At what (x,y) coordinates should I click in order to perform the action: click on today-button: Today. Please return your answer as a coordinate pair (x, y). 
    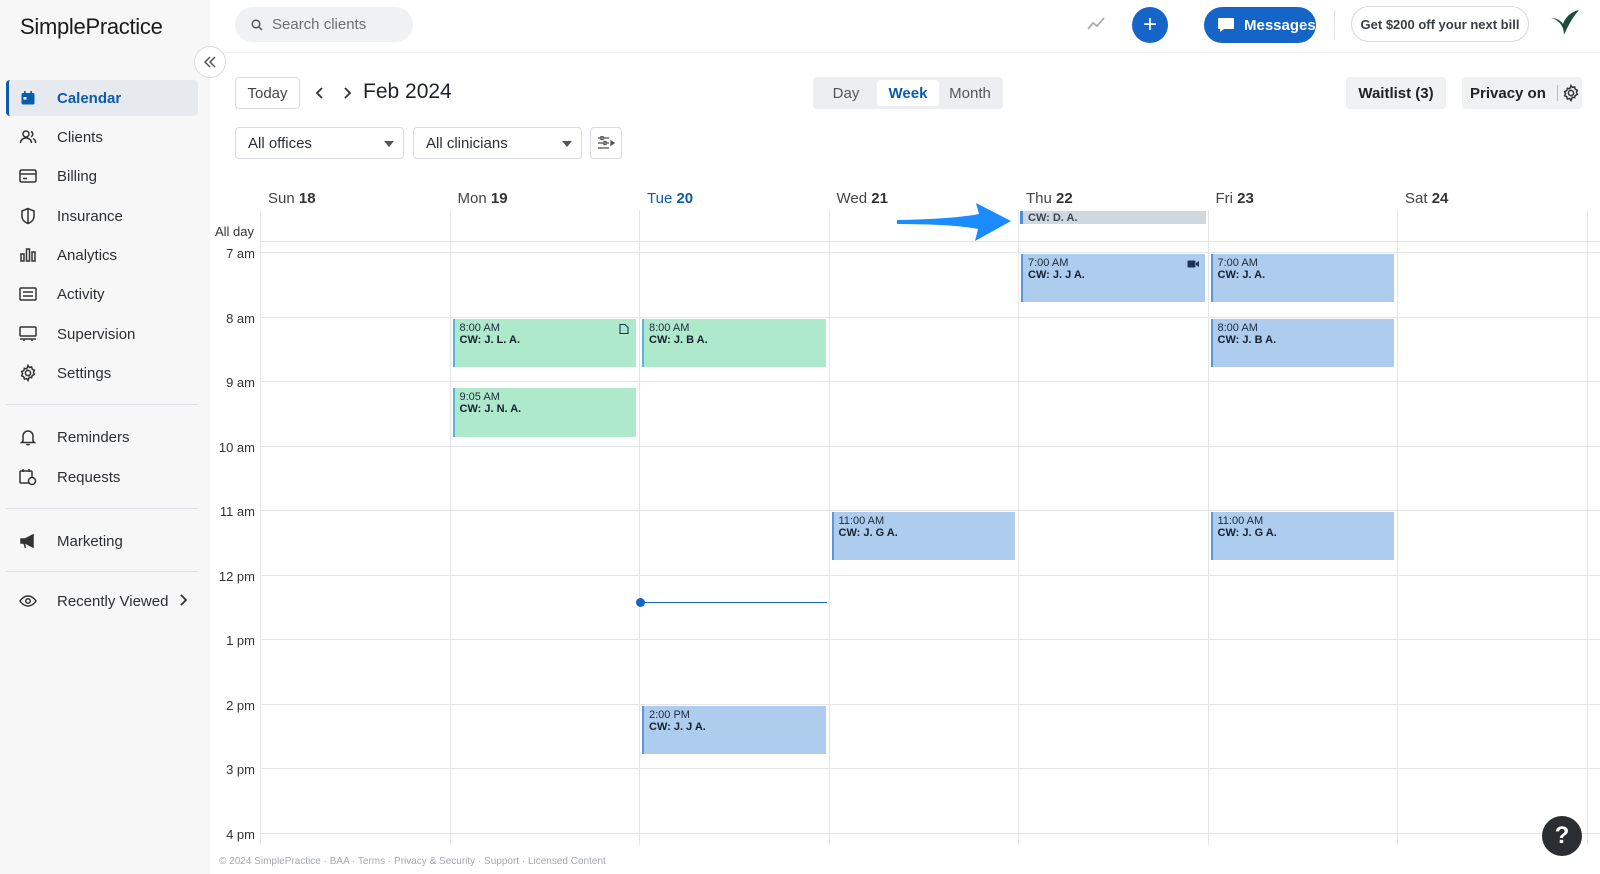
    Looking at the image, I should click on (267, 93).